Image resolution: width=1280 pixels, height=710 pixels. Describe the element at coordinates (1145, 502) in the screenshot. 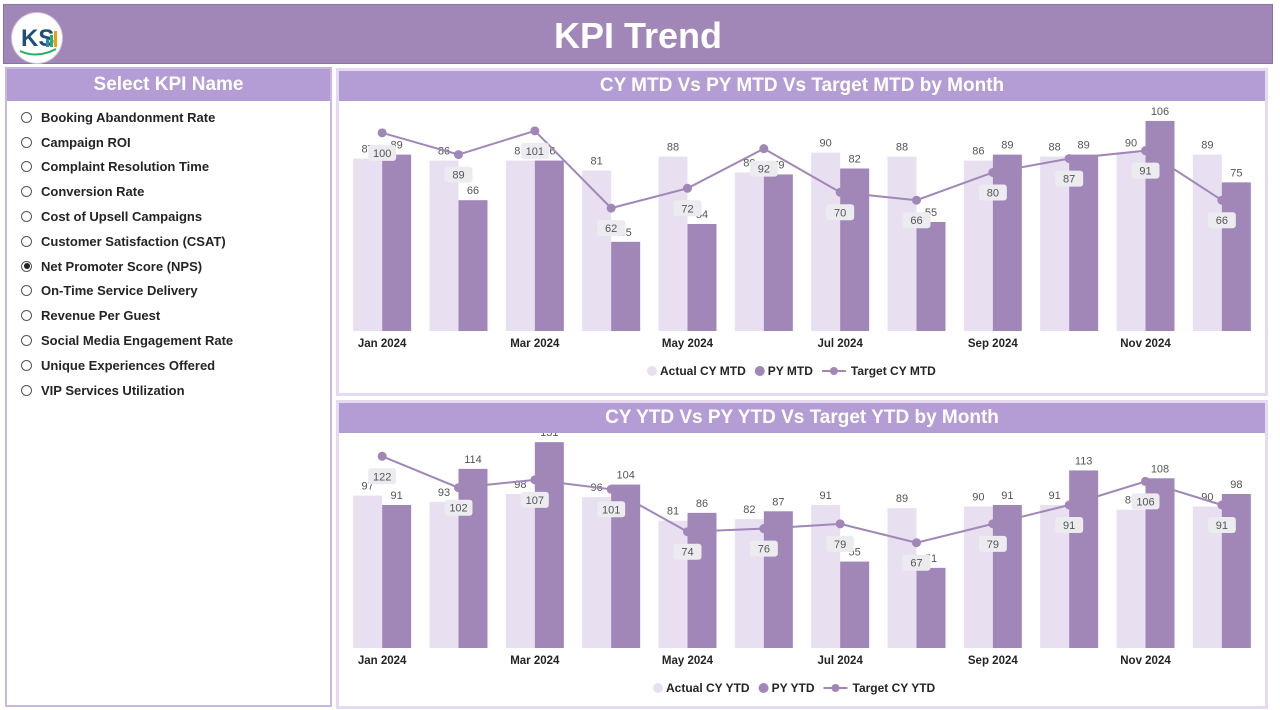

I see `target-data-label: 106` at that location.